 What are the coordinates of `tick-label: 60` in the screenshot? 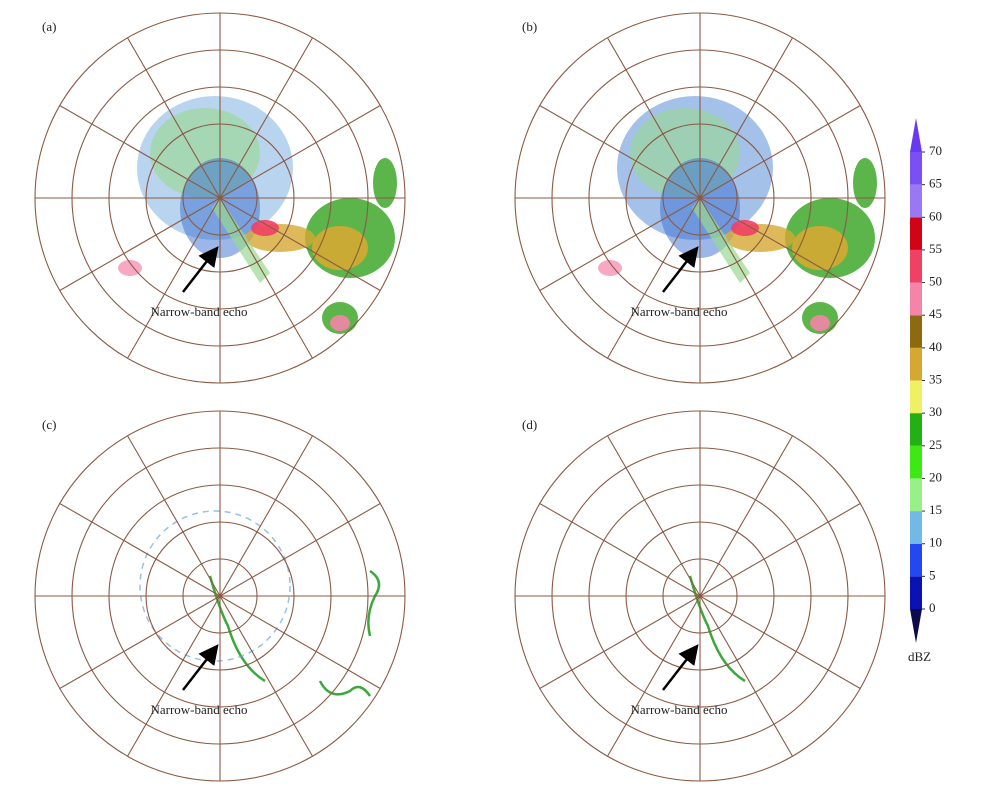 It's located at (935, 215).